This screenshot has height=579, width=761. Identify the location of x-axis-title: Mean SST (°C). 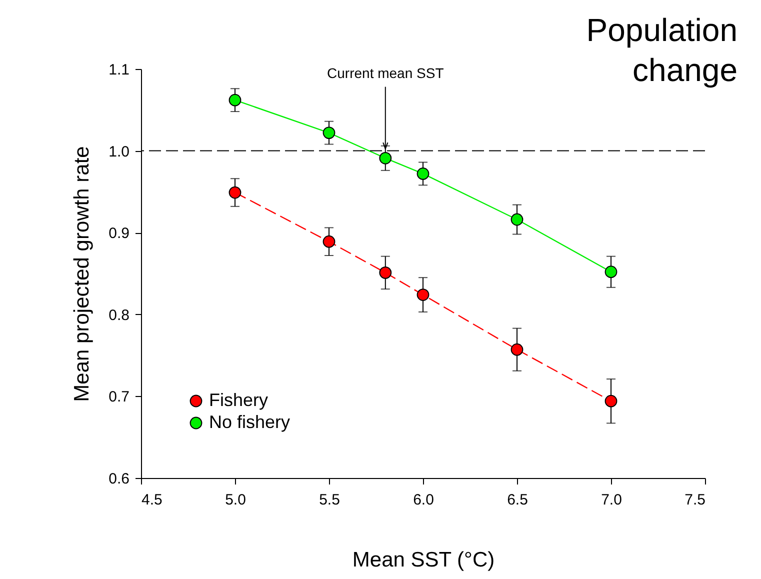
(423, 560).